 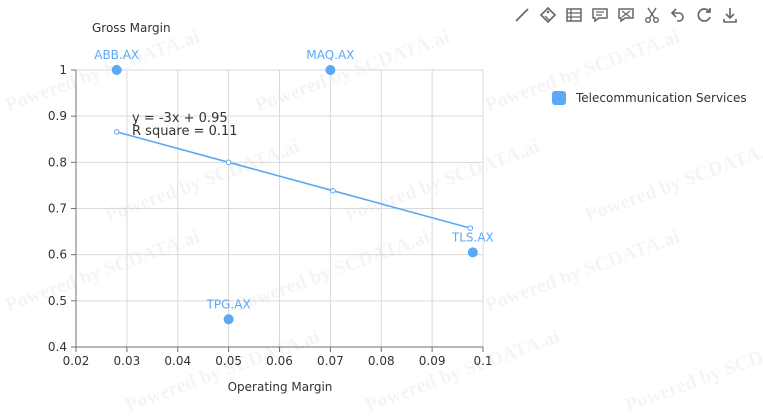 What do you see at coordinates (381, 361) in the screenshot?
I see `x-tick-label: 0.08` at bounding box center [381, 361].